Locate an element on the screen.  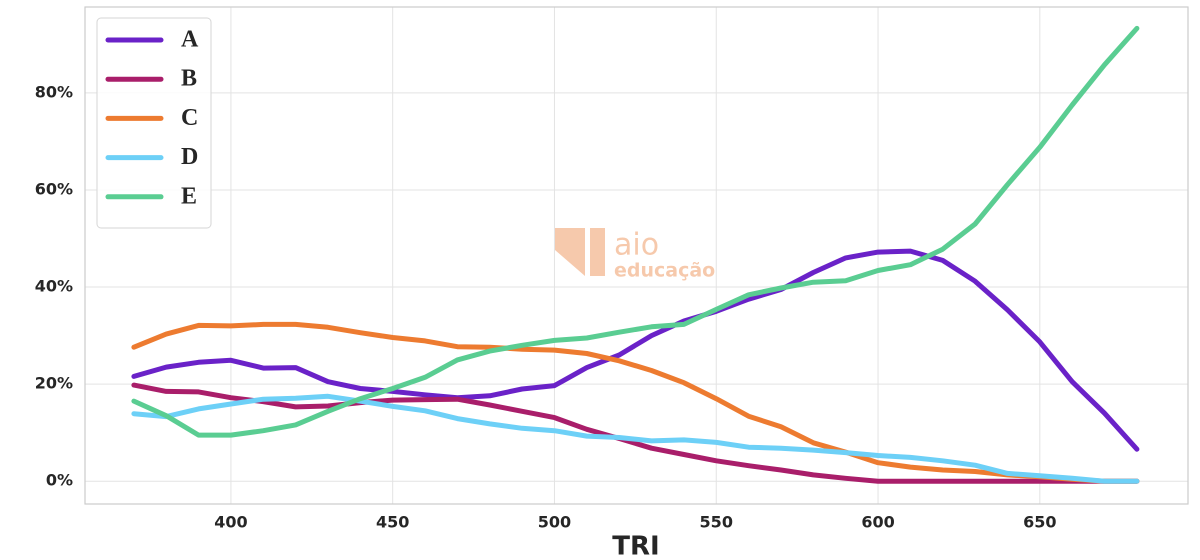
x-tick-label: 500 is located at coordinates (554, 522).